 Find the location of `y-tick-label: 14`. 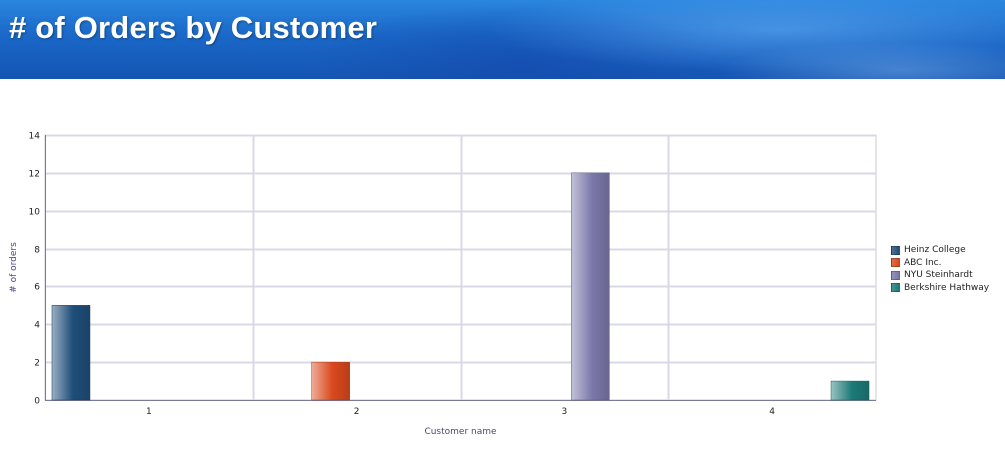

y-tick-label: 14 is located at coordinates (35, 137).